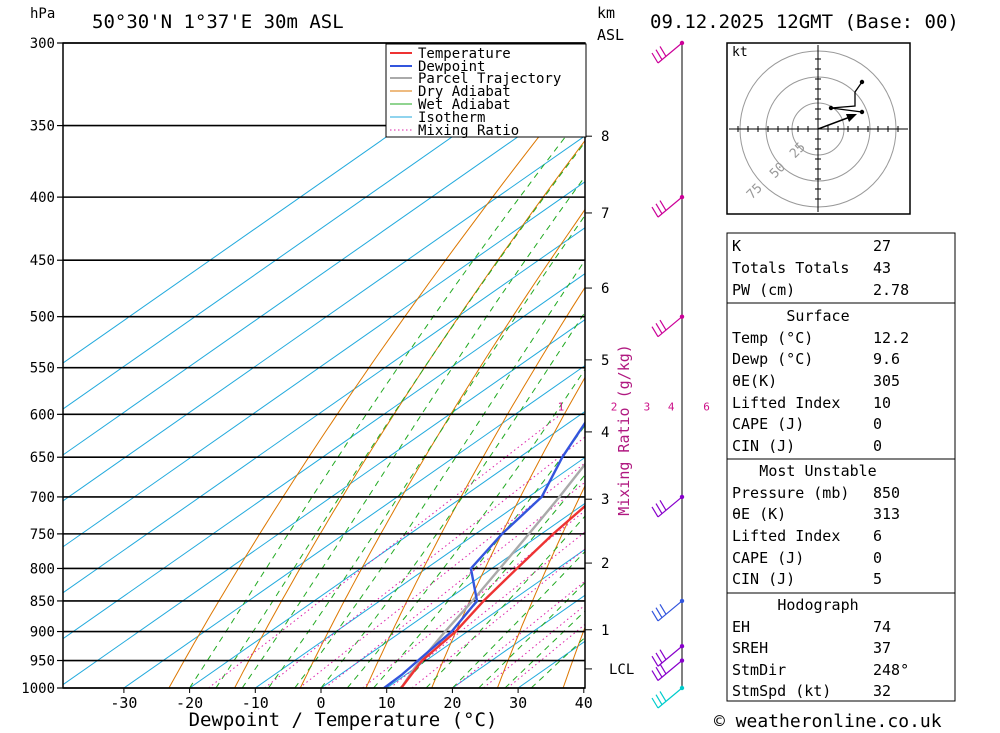 The image size is (1000, 733). What do you see at coordinates (42, 415) in the screenshot?
I see `pressure-label: 600` at bounding box center [42, 415].